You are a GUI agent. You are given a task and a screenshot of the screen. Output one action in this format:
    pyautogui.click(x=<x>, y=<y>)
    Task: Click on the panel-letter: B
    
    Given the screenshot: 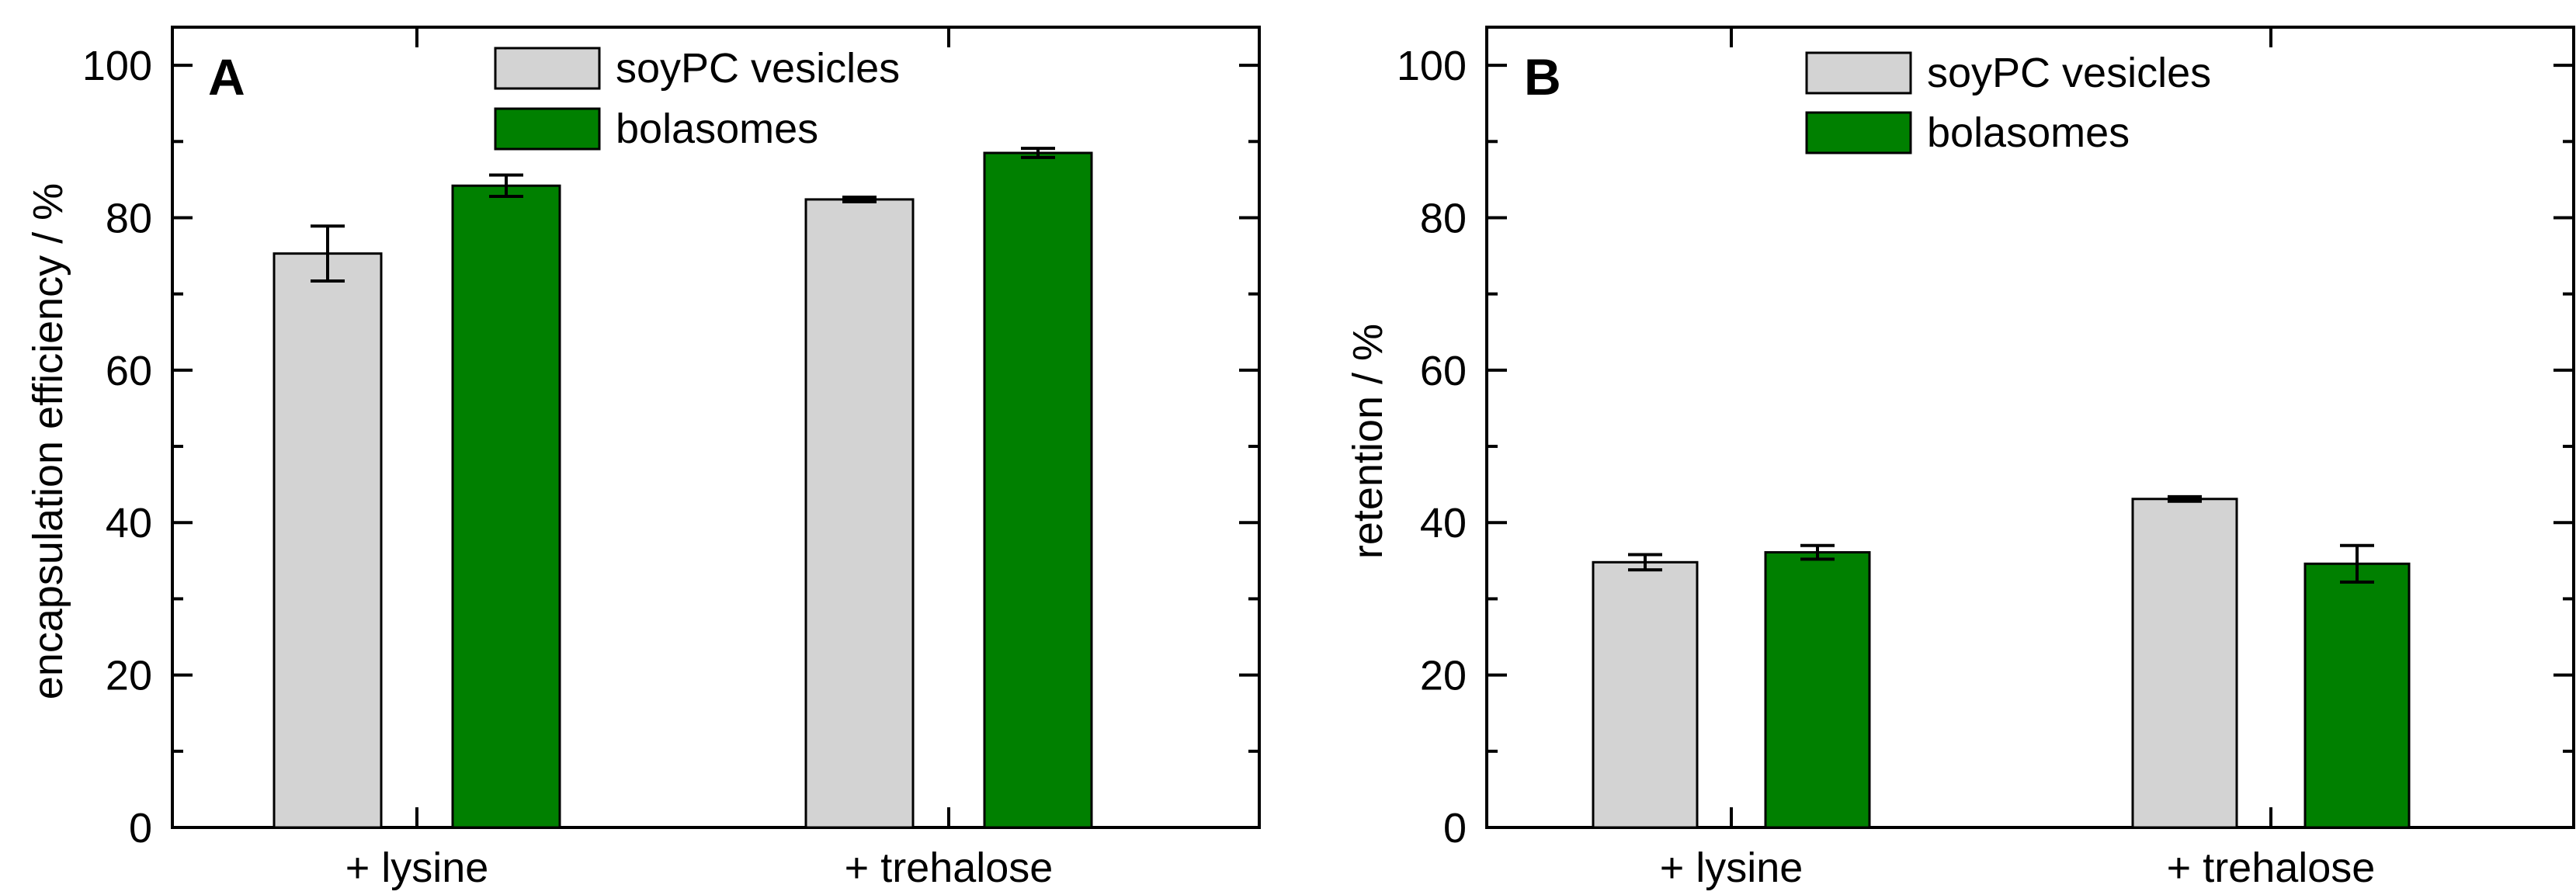 What is the action you would take?
    pyautogui.click(x=1542, y=77)
    